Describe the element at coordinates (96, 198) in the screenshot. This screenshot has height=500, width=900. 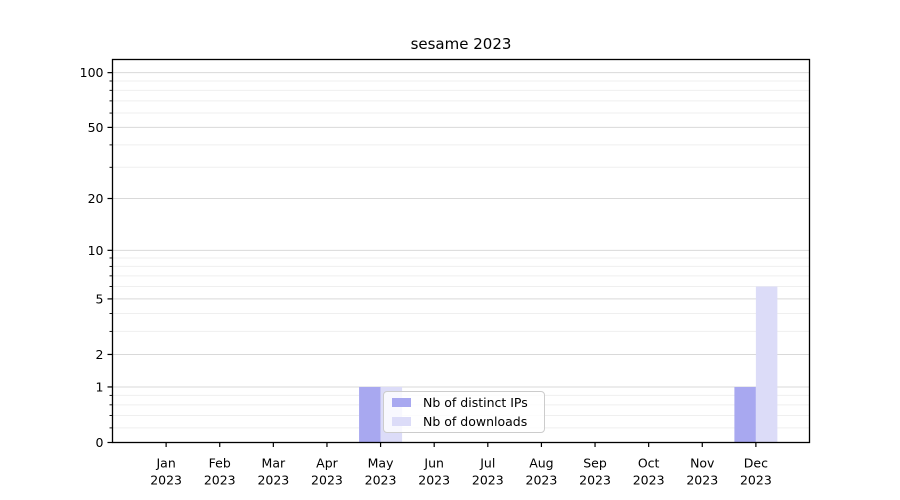
I see `y-tick-label: 20` at that location.